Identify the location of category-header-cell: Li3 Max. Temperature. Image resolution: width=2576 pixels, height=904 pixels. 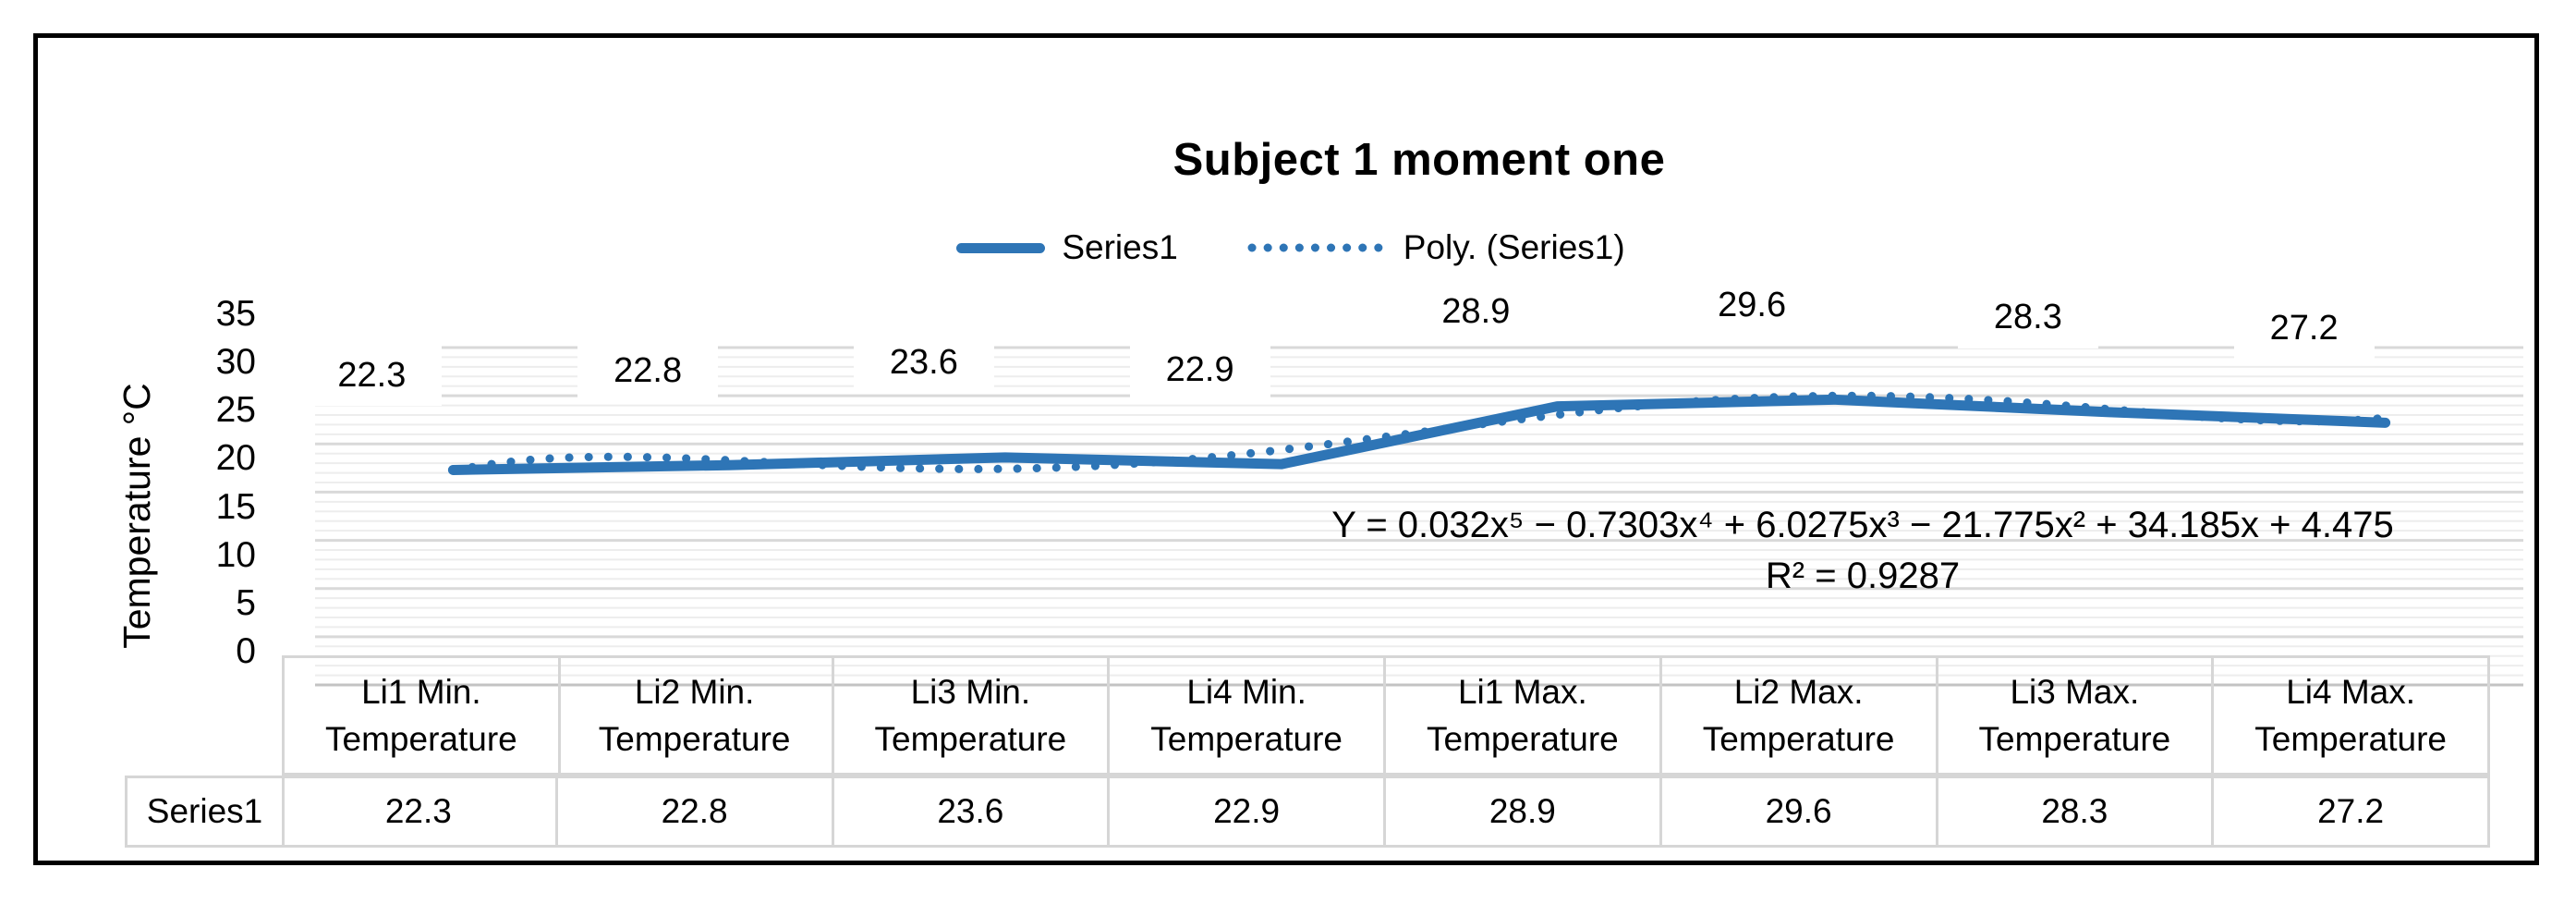
(2076, 715).